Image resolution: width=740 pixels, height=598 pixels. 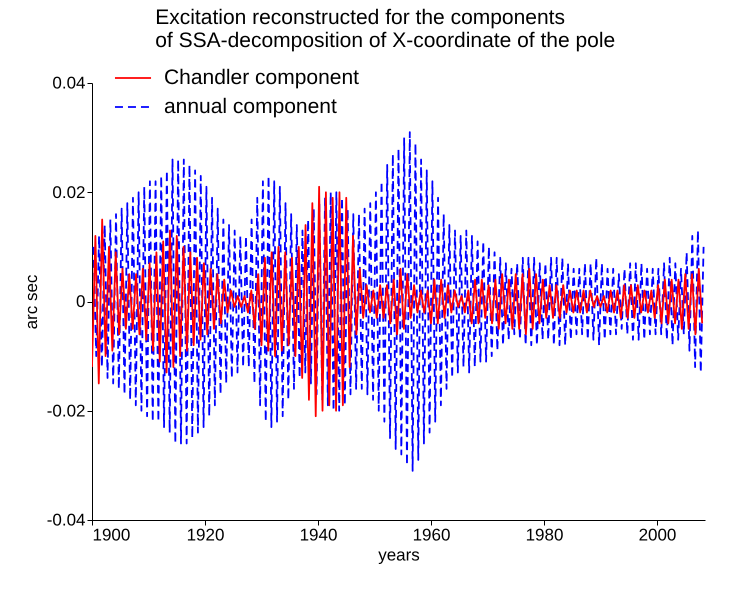 I want to click on x-tick-label: 1900, so click(x=111, y=535).